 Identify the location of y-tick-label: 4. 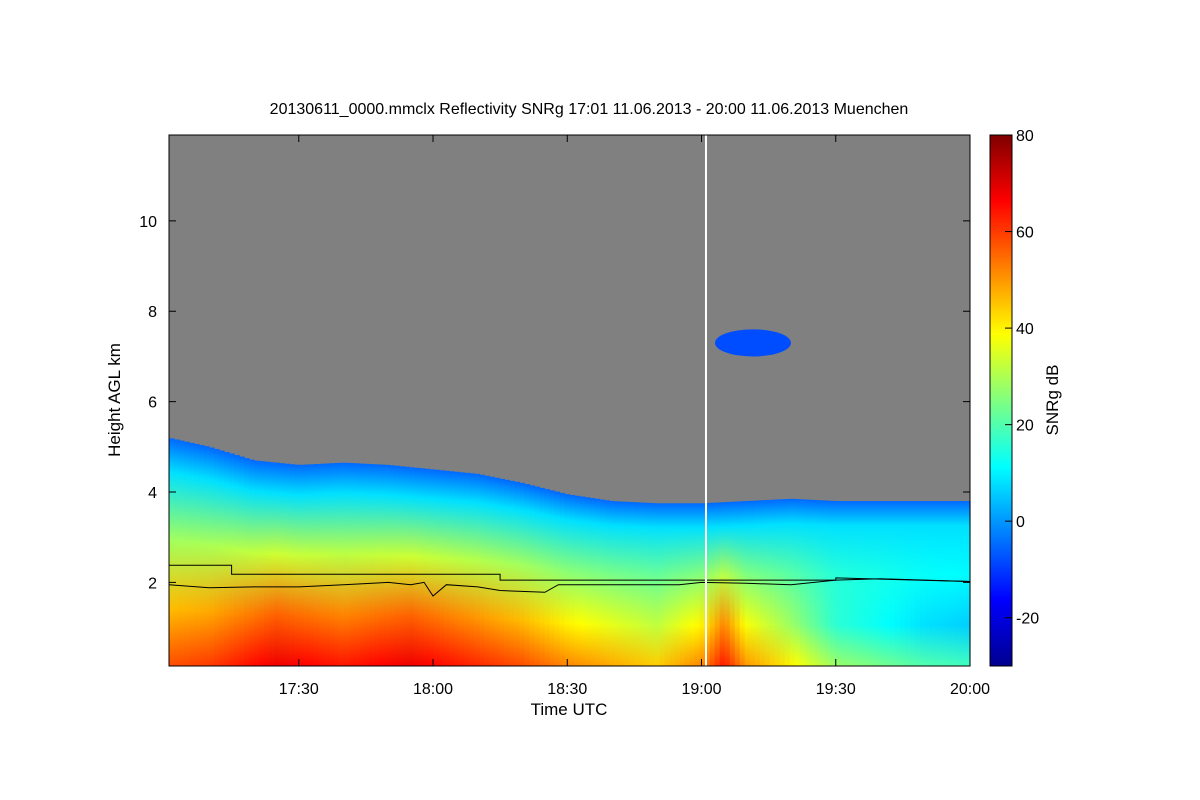
(152, 493).